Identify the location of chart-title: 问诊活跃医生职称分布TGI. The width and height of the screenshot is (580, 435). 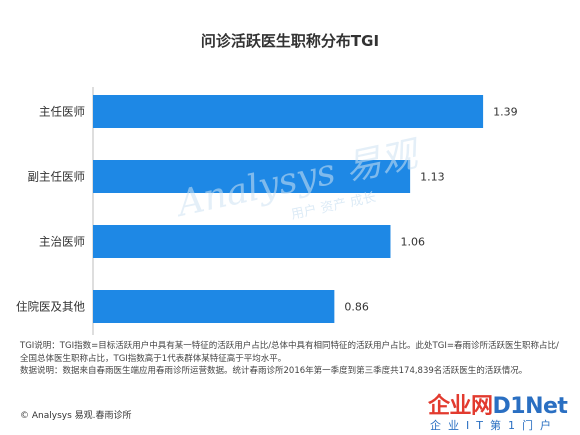
(290, 41).